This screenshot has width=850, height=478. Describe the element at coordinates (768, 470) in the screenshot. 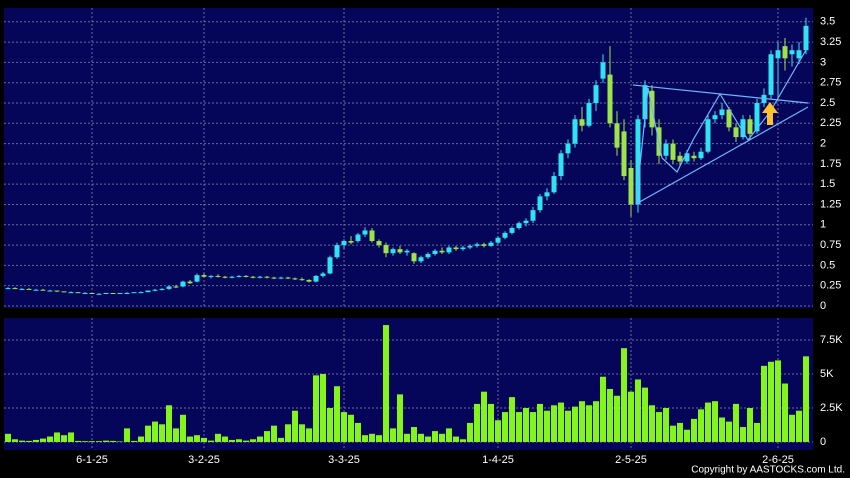

I see `copyright: Copyright by AASTOCKS.com Ltd.` at that location.